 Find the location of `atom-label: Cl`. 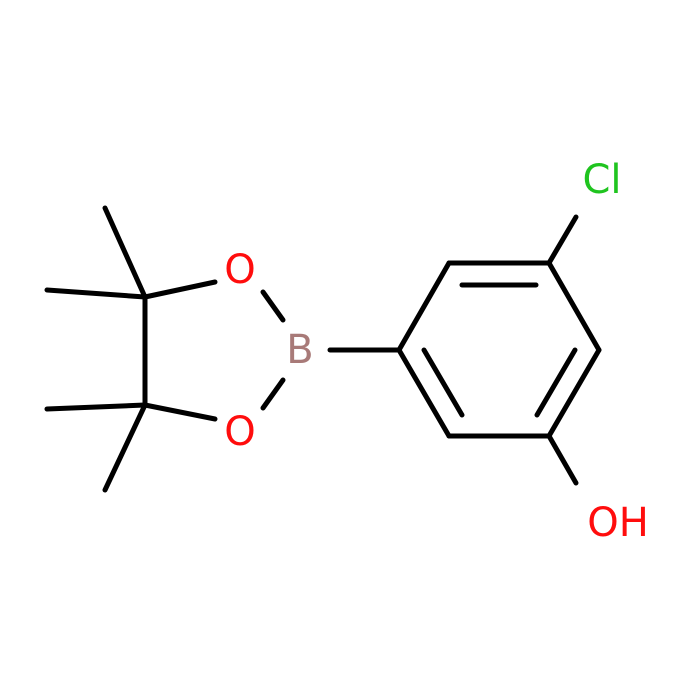

atom-label: Cl is located at coordinates (601, 180).